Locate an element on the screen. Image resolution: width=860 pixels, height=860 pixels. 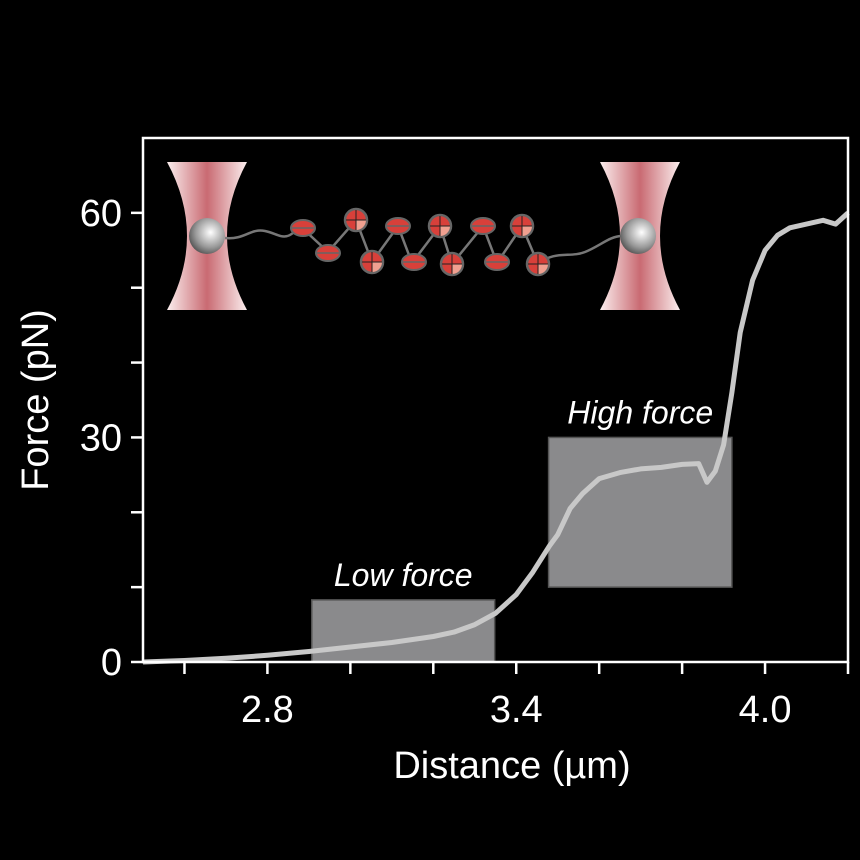
x-axis-label: Distance (µm) is located at coordinates (511, 766).